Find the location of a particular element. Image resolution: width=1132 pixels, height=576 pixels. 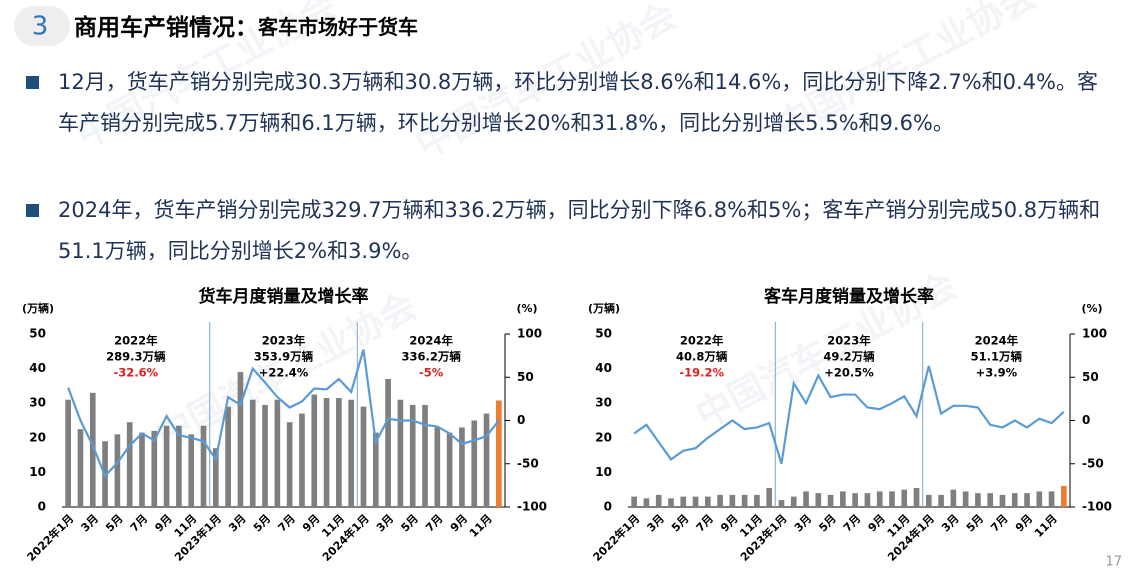

page-number: 17 is located at coordinates (1113, 562).